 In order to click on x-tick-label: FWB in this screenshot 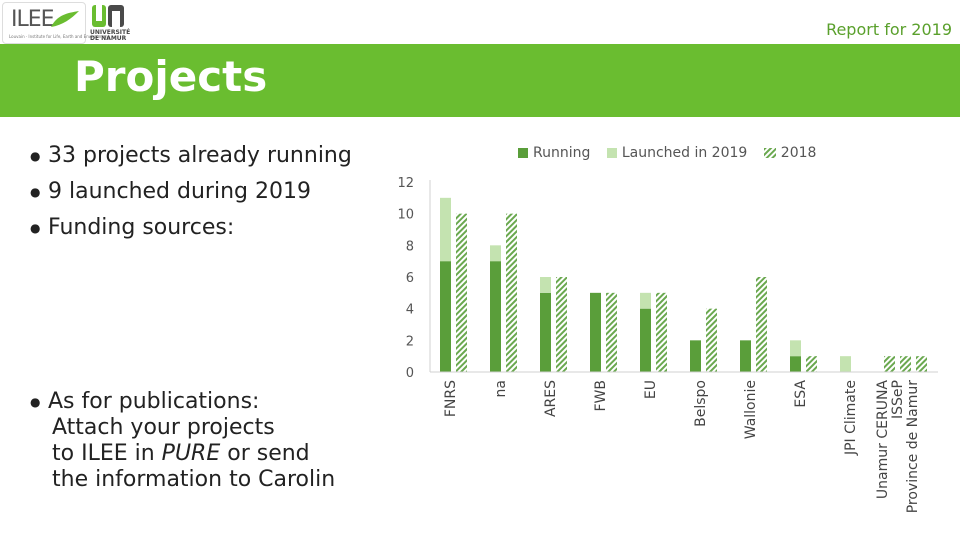, I will do `click(601, 396)`.